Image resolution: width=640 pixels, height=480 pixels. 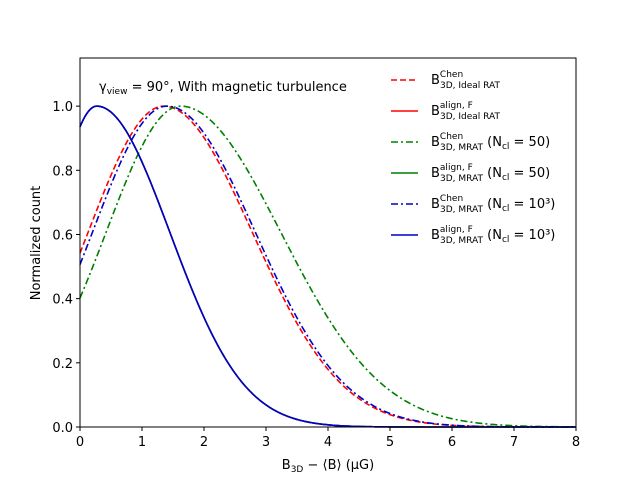 I want to click on legend-label-2: BChen 3D, MRAT (Ncl = 50), so click(x=490, y=142).